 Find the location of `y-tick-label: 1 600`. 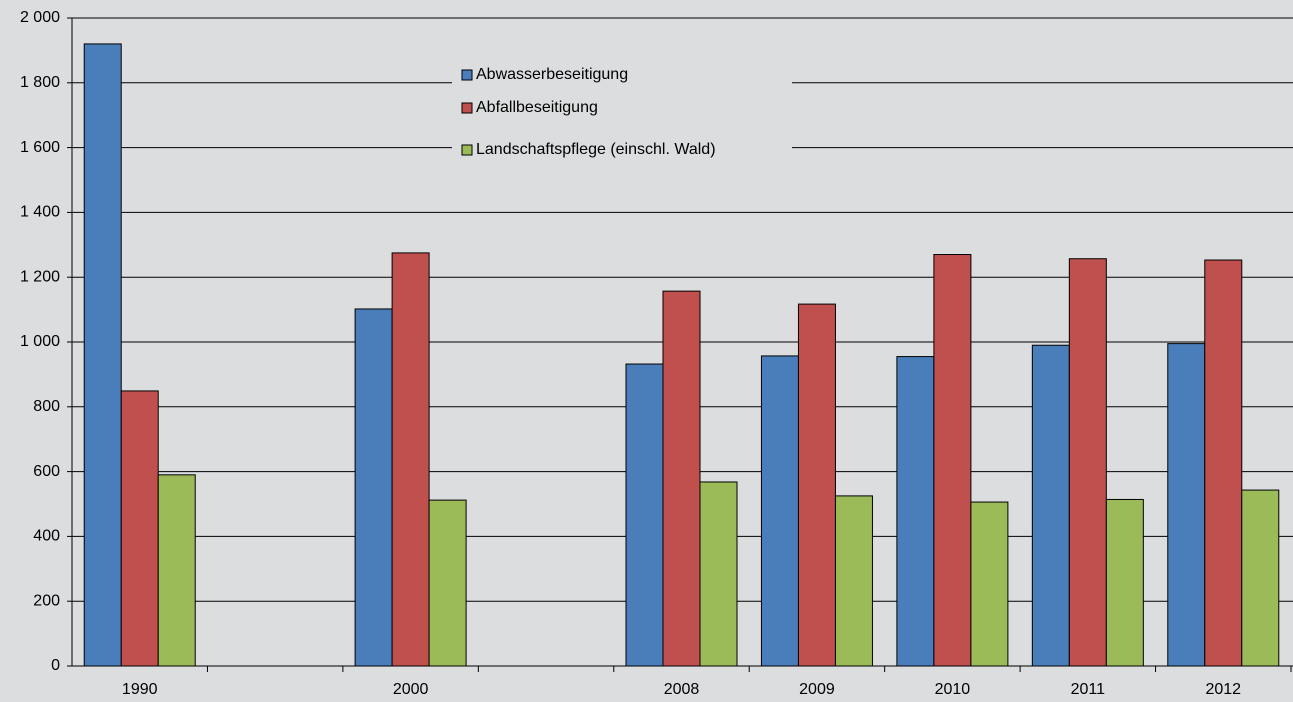

y-tick-label: 1 600 is located at coordinates (40, 147).